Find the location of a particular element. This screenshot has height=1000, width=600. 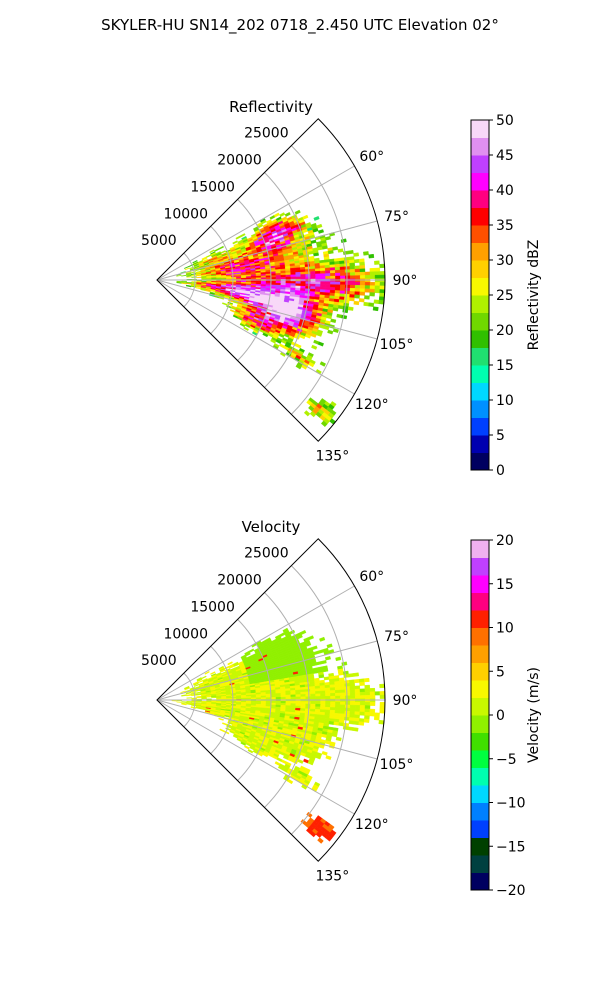

colorbar-tick-label: 25 is located at coordinates (505, 296).